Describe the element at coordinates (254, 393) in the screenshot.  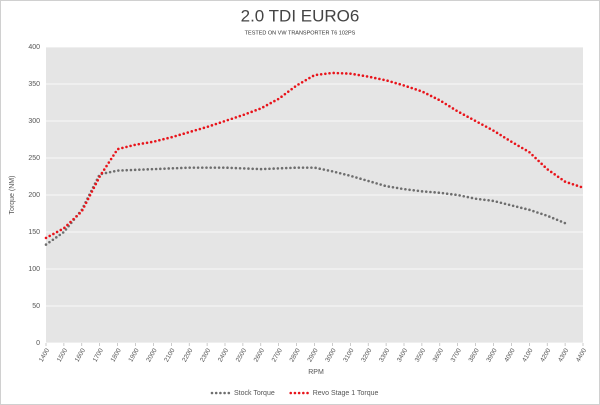
I see `legend-label: Stock Torque` at that location.